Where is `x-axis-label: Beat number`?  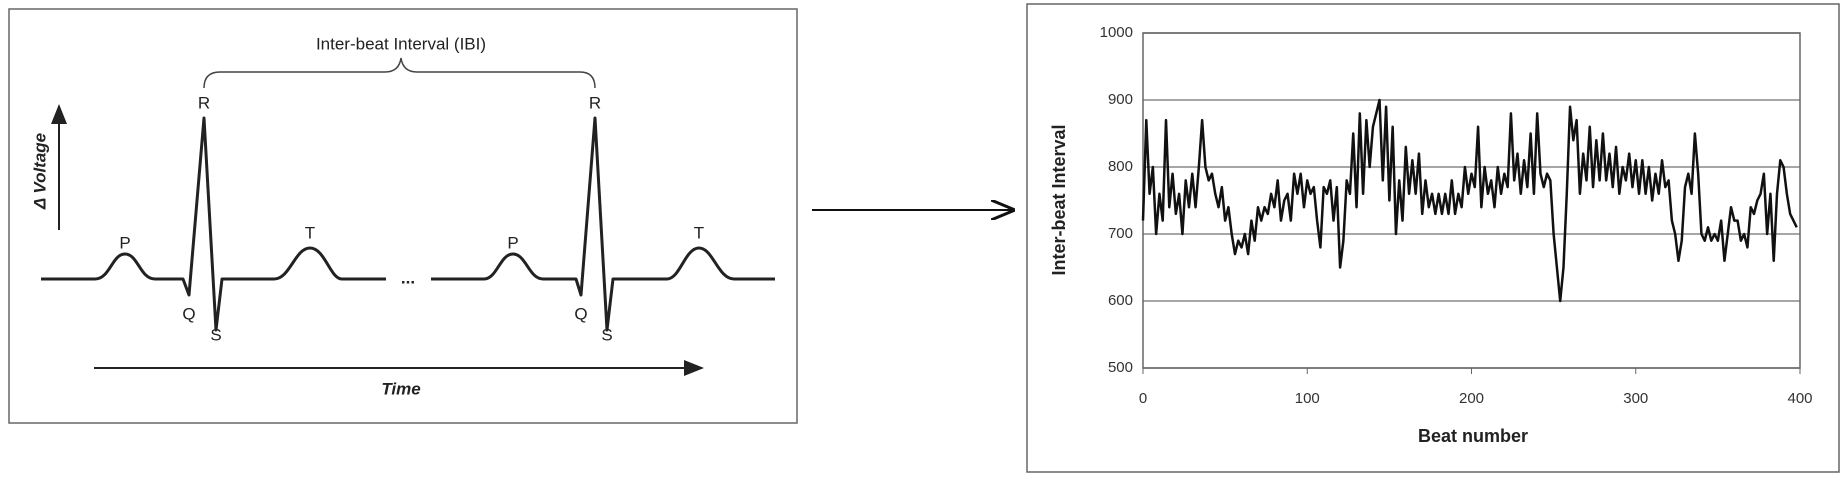 x-axis-label: Beat number is located at coordinates (1473, 436).